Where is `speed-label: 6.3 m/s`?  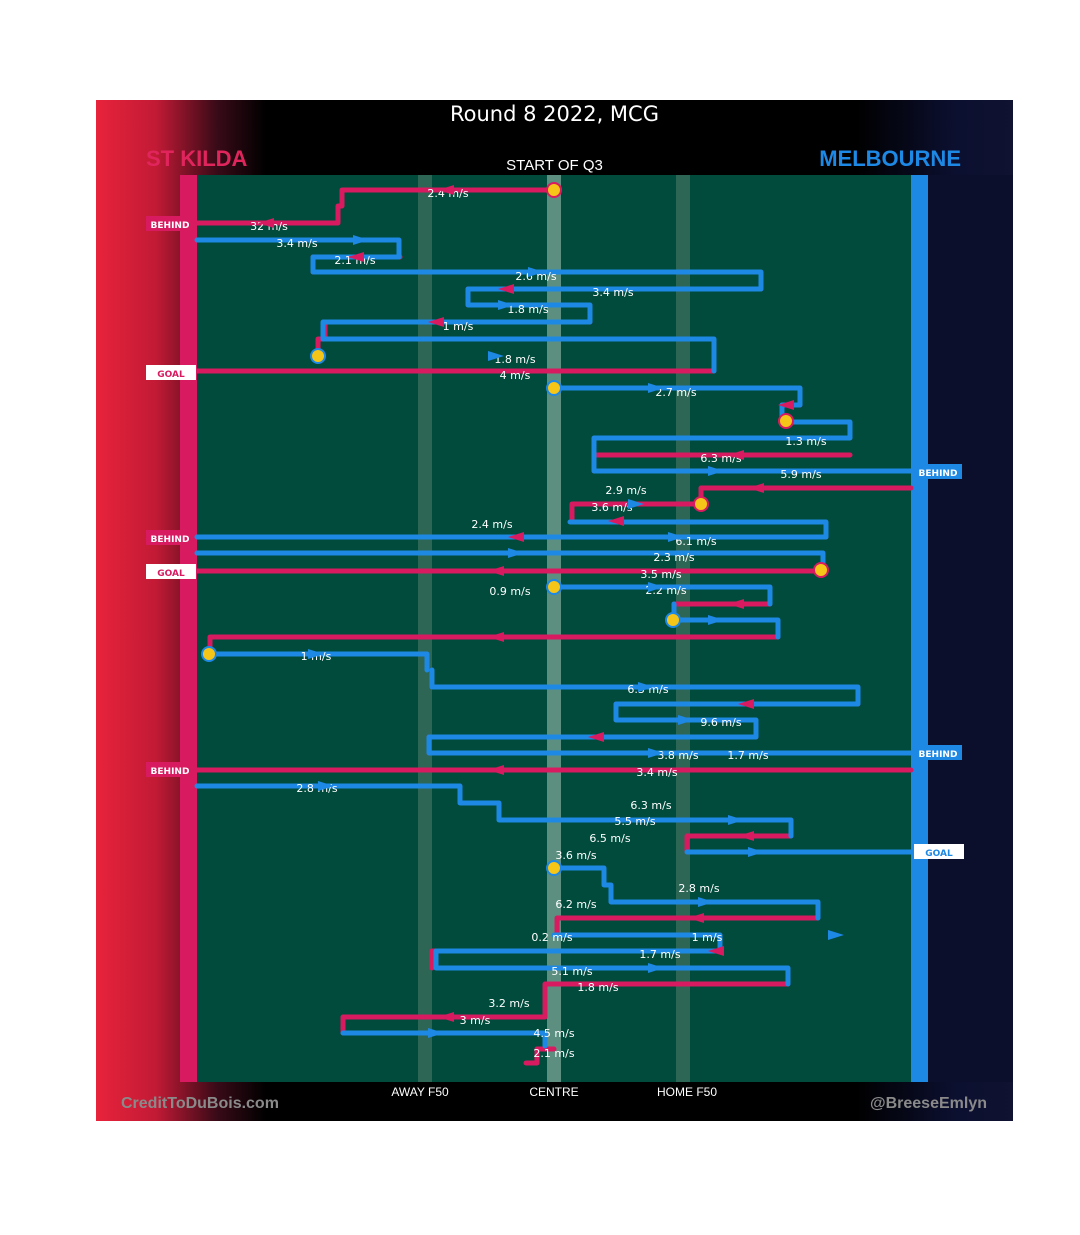 speed-label: 6.3 m/s is located at coordinates (650, 805).